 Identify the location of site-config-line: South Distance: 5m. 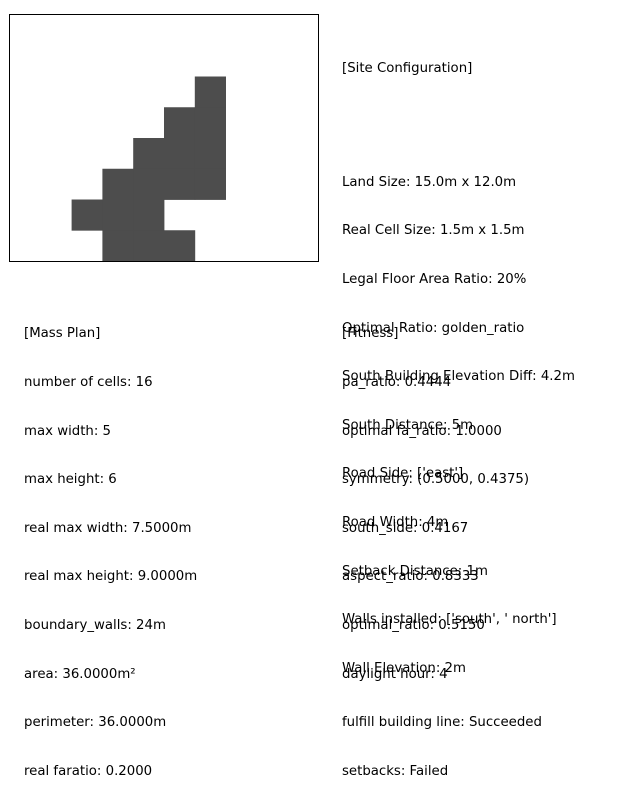
(408, 425).